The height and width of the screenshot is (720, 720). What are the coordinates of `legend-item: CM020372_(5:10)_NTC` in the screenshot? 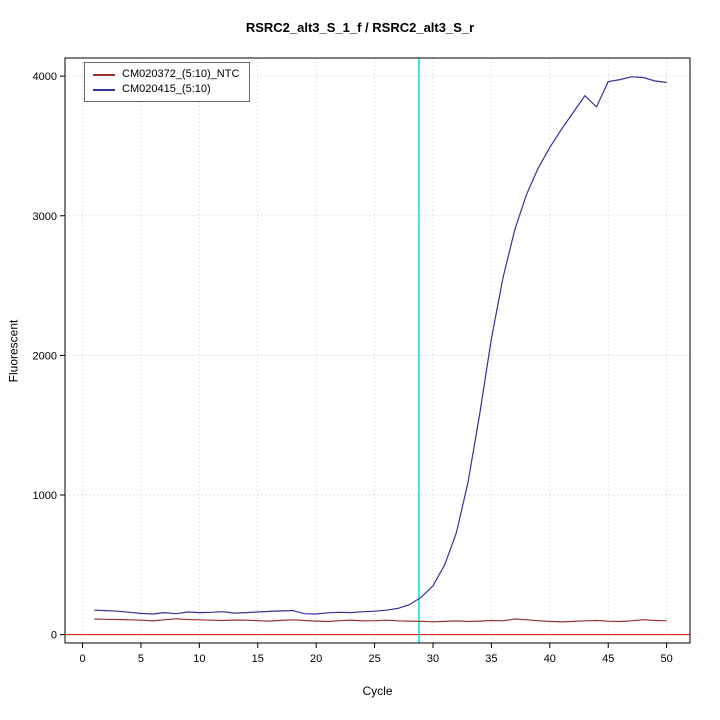 It's located at (166, 74).